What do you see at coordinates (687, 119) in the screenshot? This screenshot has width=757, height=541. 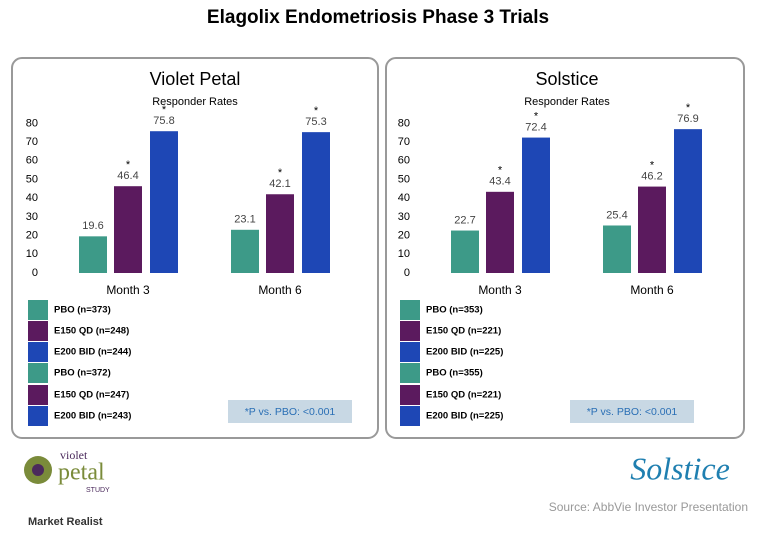 I see `value-label: 76.9` at bounding box center [687, 119].